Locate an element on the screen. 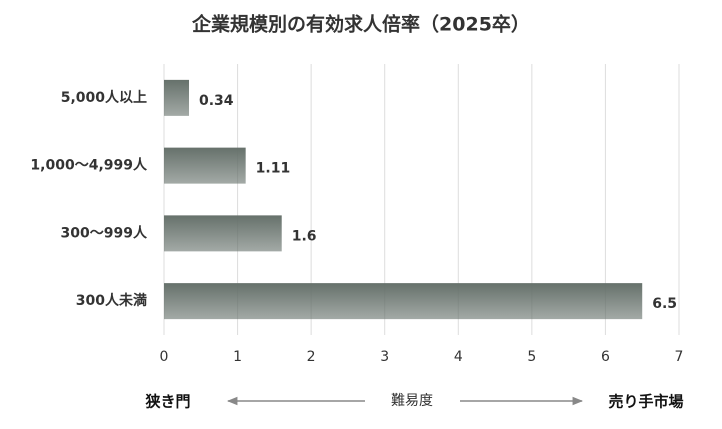 The image size is (722, 429). data-label: 6.5 is located at coordinates (664, 304).